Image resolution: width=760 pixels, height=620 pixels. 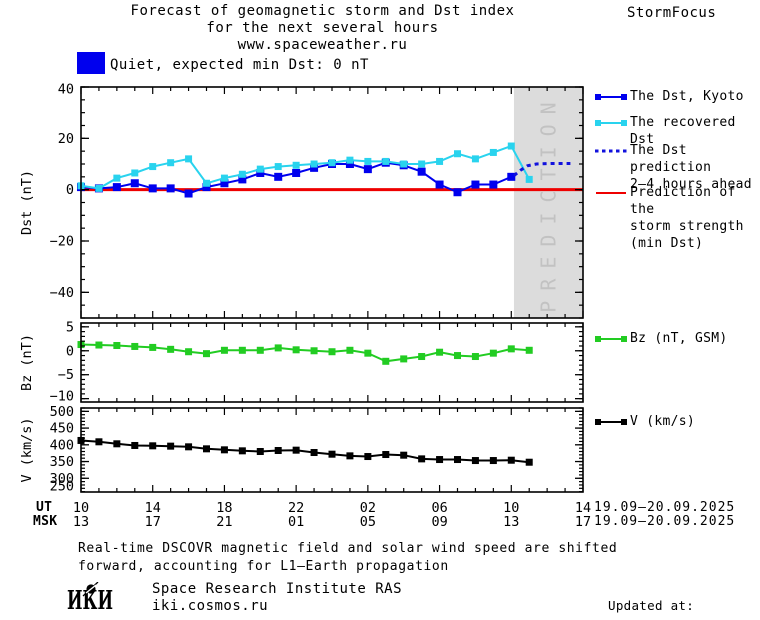 I want to click on svg-text: 06, so click(x=439, y=508).